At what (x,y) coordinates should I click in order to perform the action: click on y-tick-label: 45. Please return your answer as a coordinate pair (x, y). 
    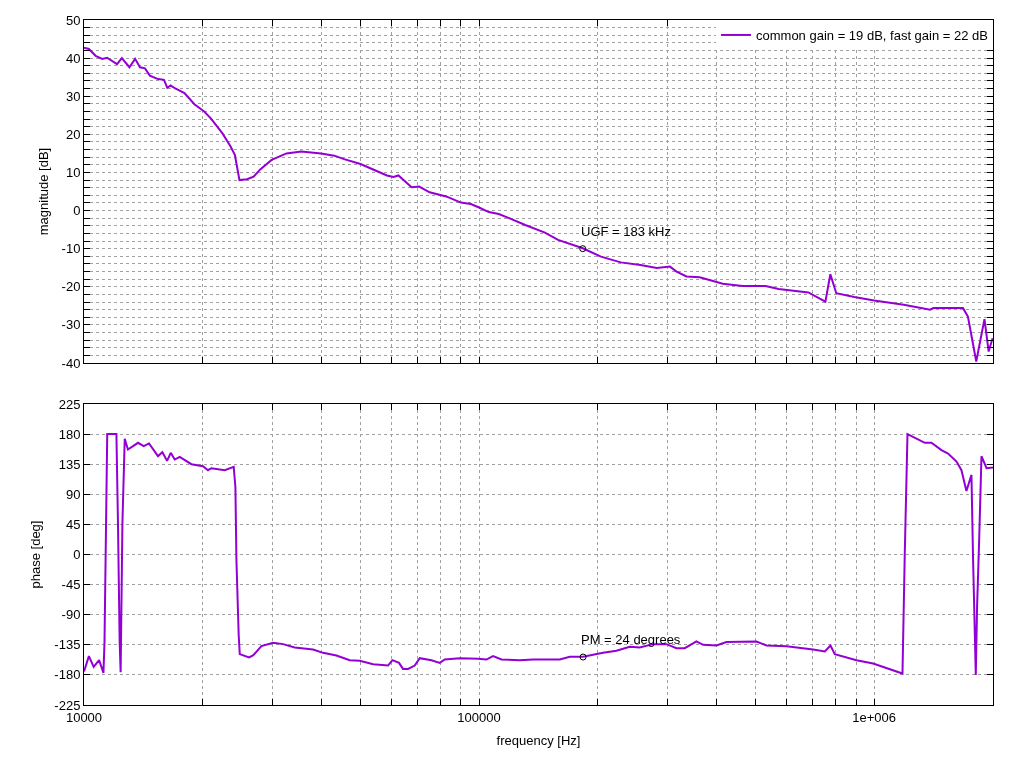
    Looking at the image, I should click on (73, 524).